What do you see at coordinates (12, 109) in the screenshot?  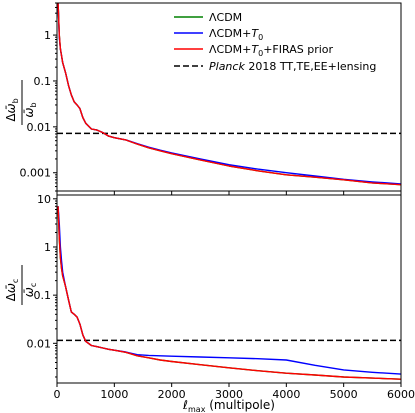 I see `top-ylabel-numerator: Δω̄b` at bounding box center [12, 109].